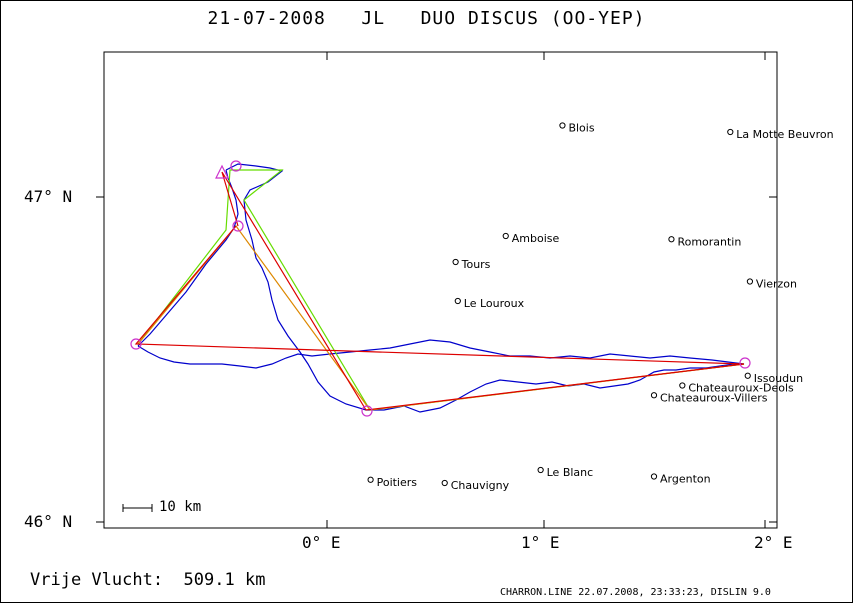  Describe the element at coordinates (581, 128) in the screenshot. I see `city-label: Blois` at that location.